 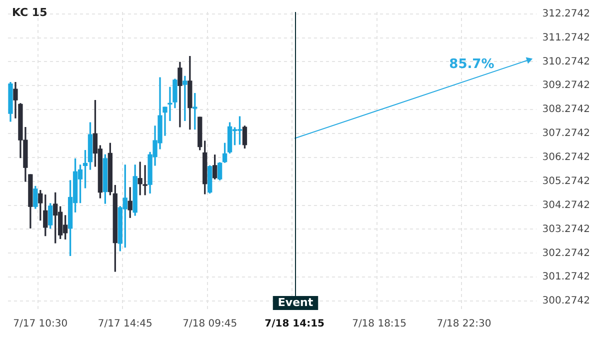 I want to click on x-tick-label: 7/17 10:30, so click(x=40, y=324).